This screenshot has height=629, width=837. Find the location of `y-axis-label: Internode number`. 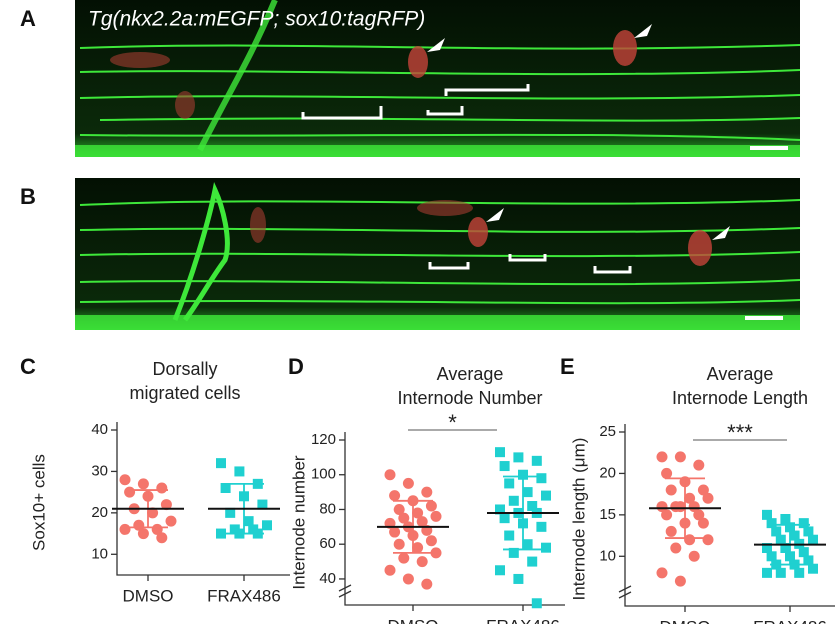

y-axis-label: Internode number is located at coordinates (298, 522).